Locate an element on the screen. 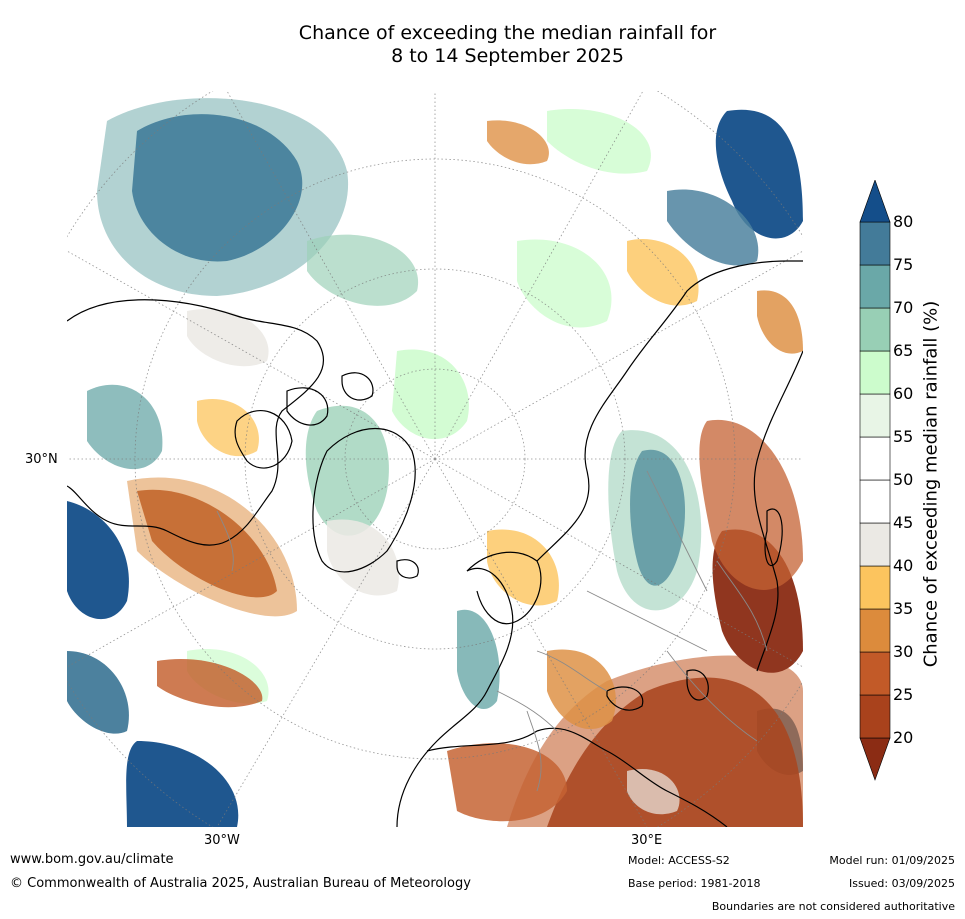 Image resolution: width=965 pixels, height=919 pixels. colorbar-tick-30: 30 is located at coordinates (903, 651).